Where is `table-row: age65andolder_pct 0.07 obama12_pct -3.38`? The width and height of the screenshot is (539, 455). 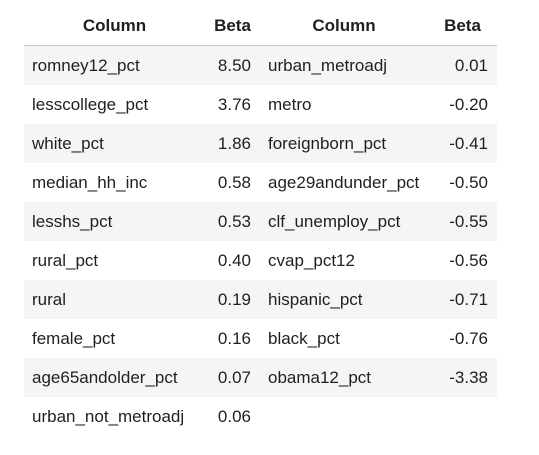 table-row: age65andolder_pct 0.07 obama12_pct -3.38 is located at coordinates (260, 377).